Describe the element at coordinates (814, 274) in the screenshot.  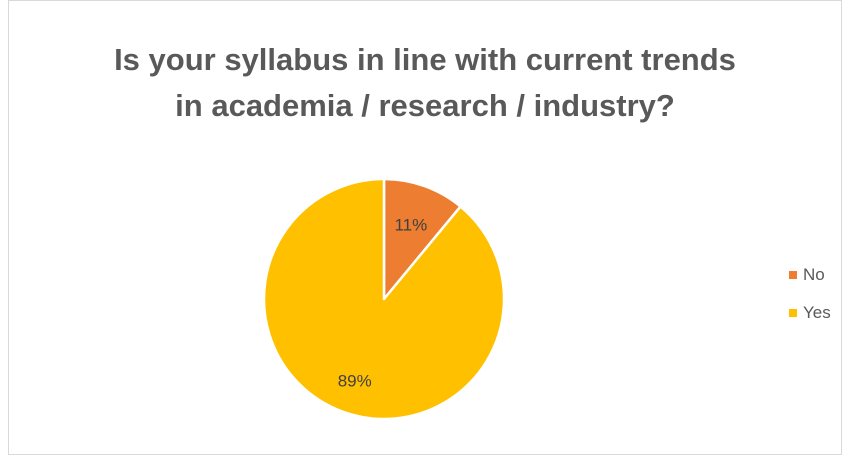
I see `legend-label-no: No` at that location.